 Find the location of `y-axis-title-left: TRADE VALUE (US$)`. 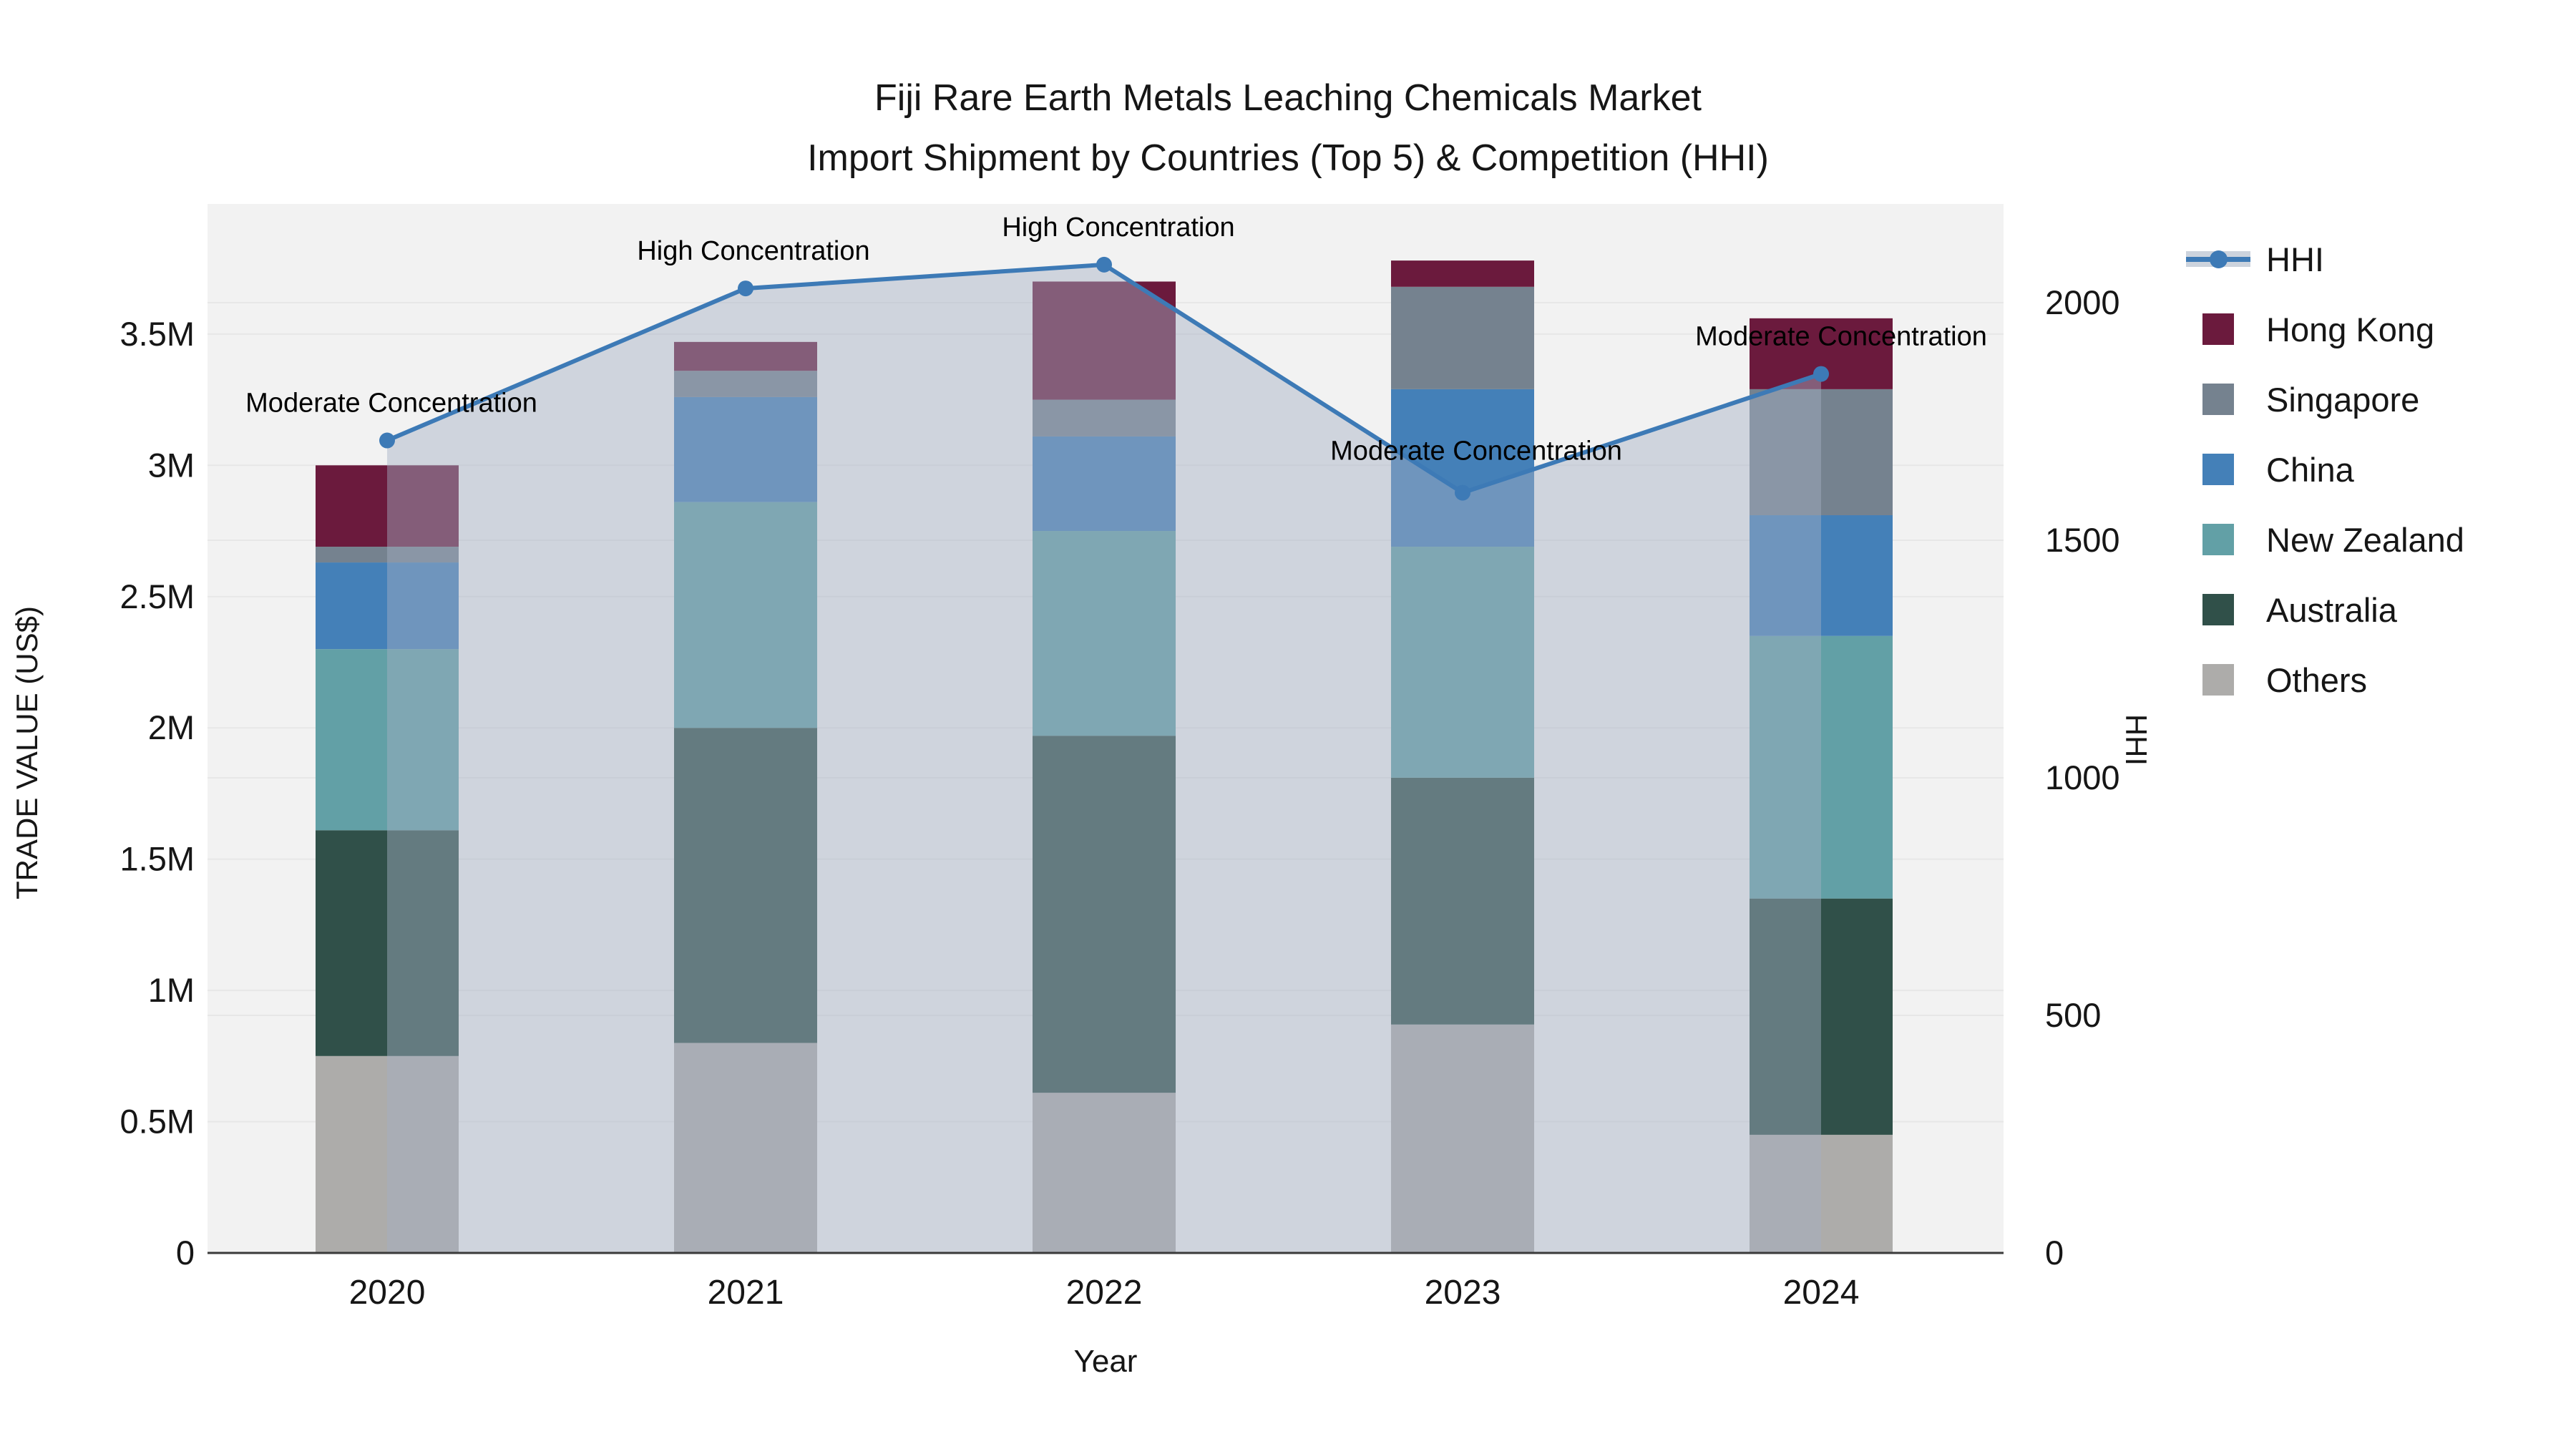

y-axis-title-left: TRADE VALUE (US$) is located at coordinates (27, 752).